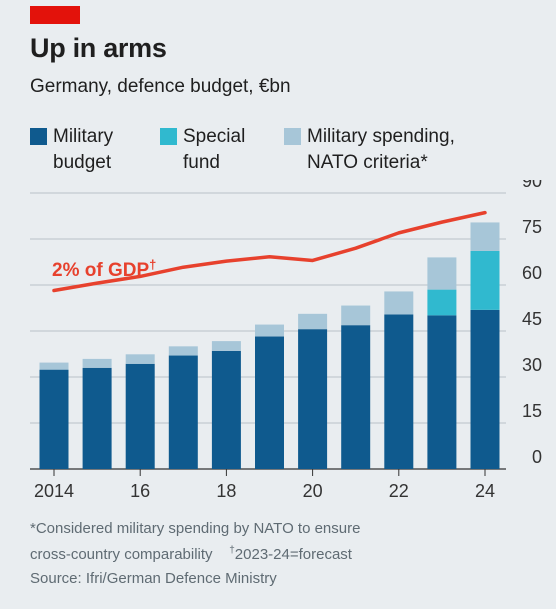 This screenshot has width=556, height=609. I want to click on y-tick-label: 30, so click(532, 365).